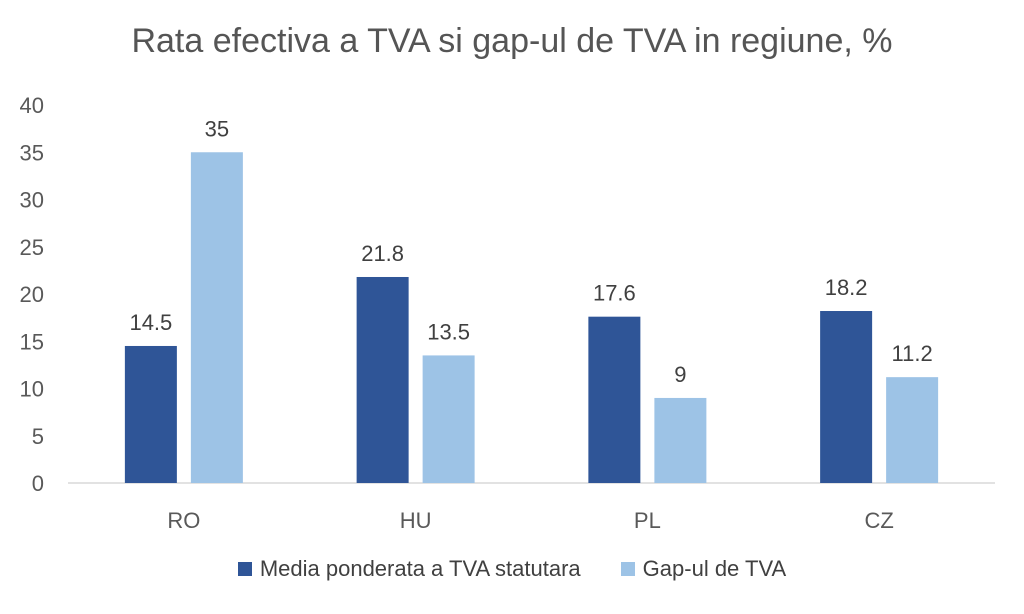  Describe the element at coordinates (714, 568) in the screenshot. I see `legend-label-series-2: Gap-ul de TVA` at that location.